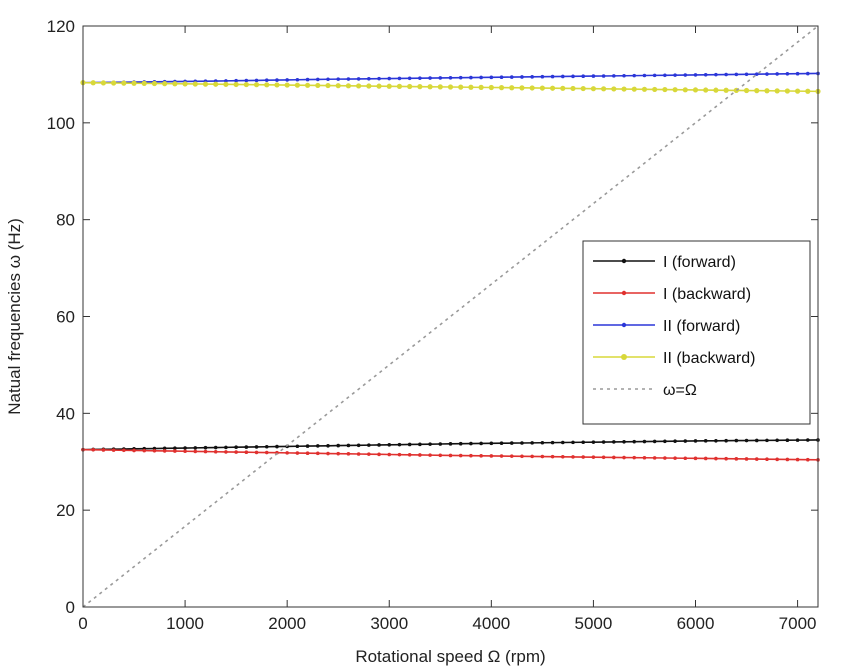 This screenshot has width=841, height=672. What do you see at coordinates (699, 262) in the screenshot?
I see `legend-label: I (forward)` at bounding box center [699, 262].